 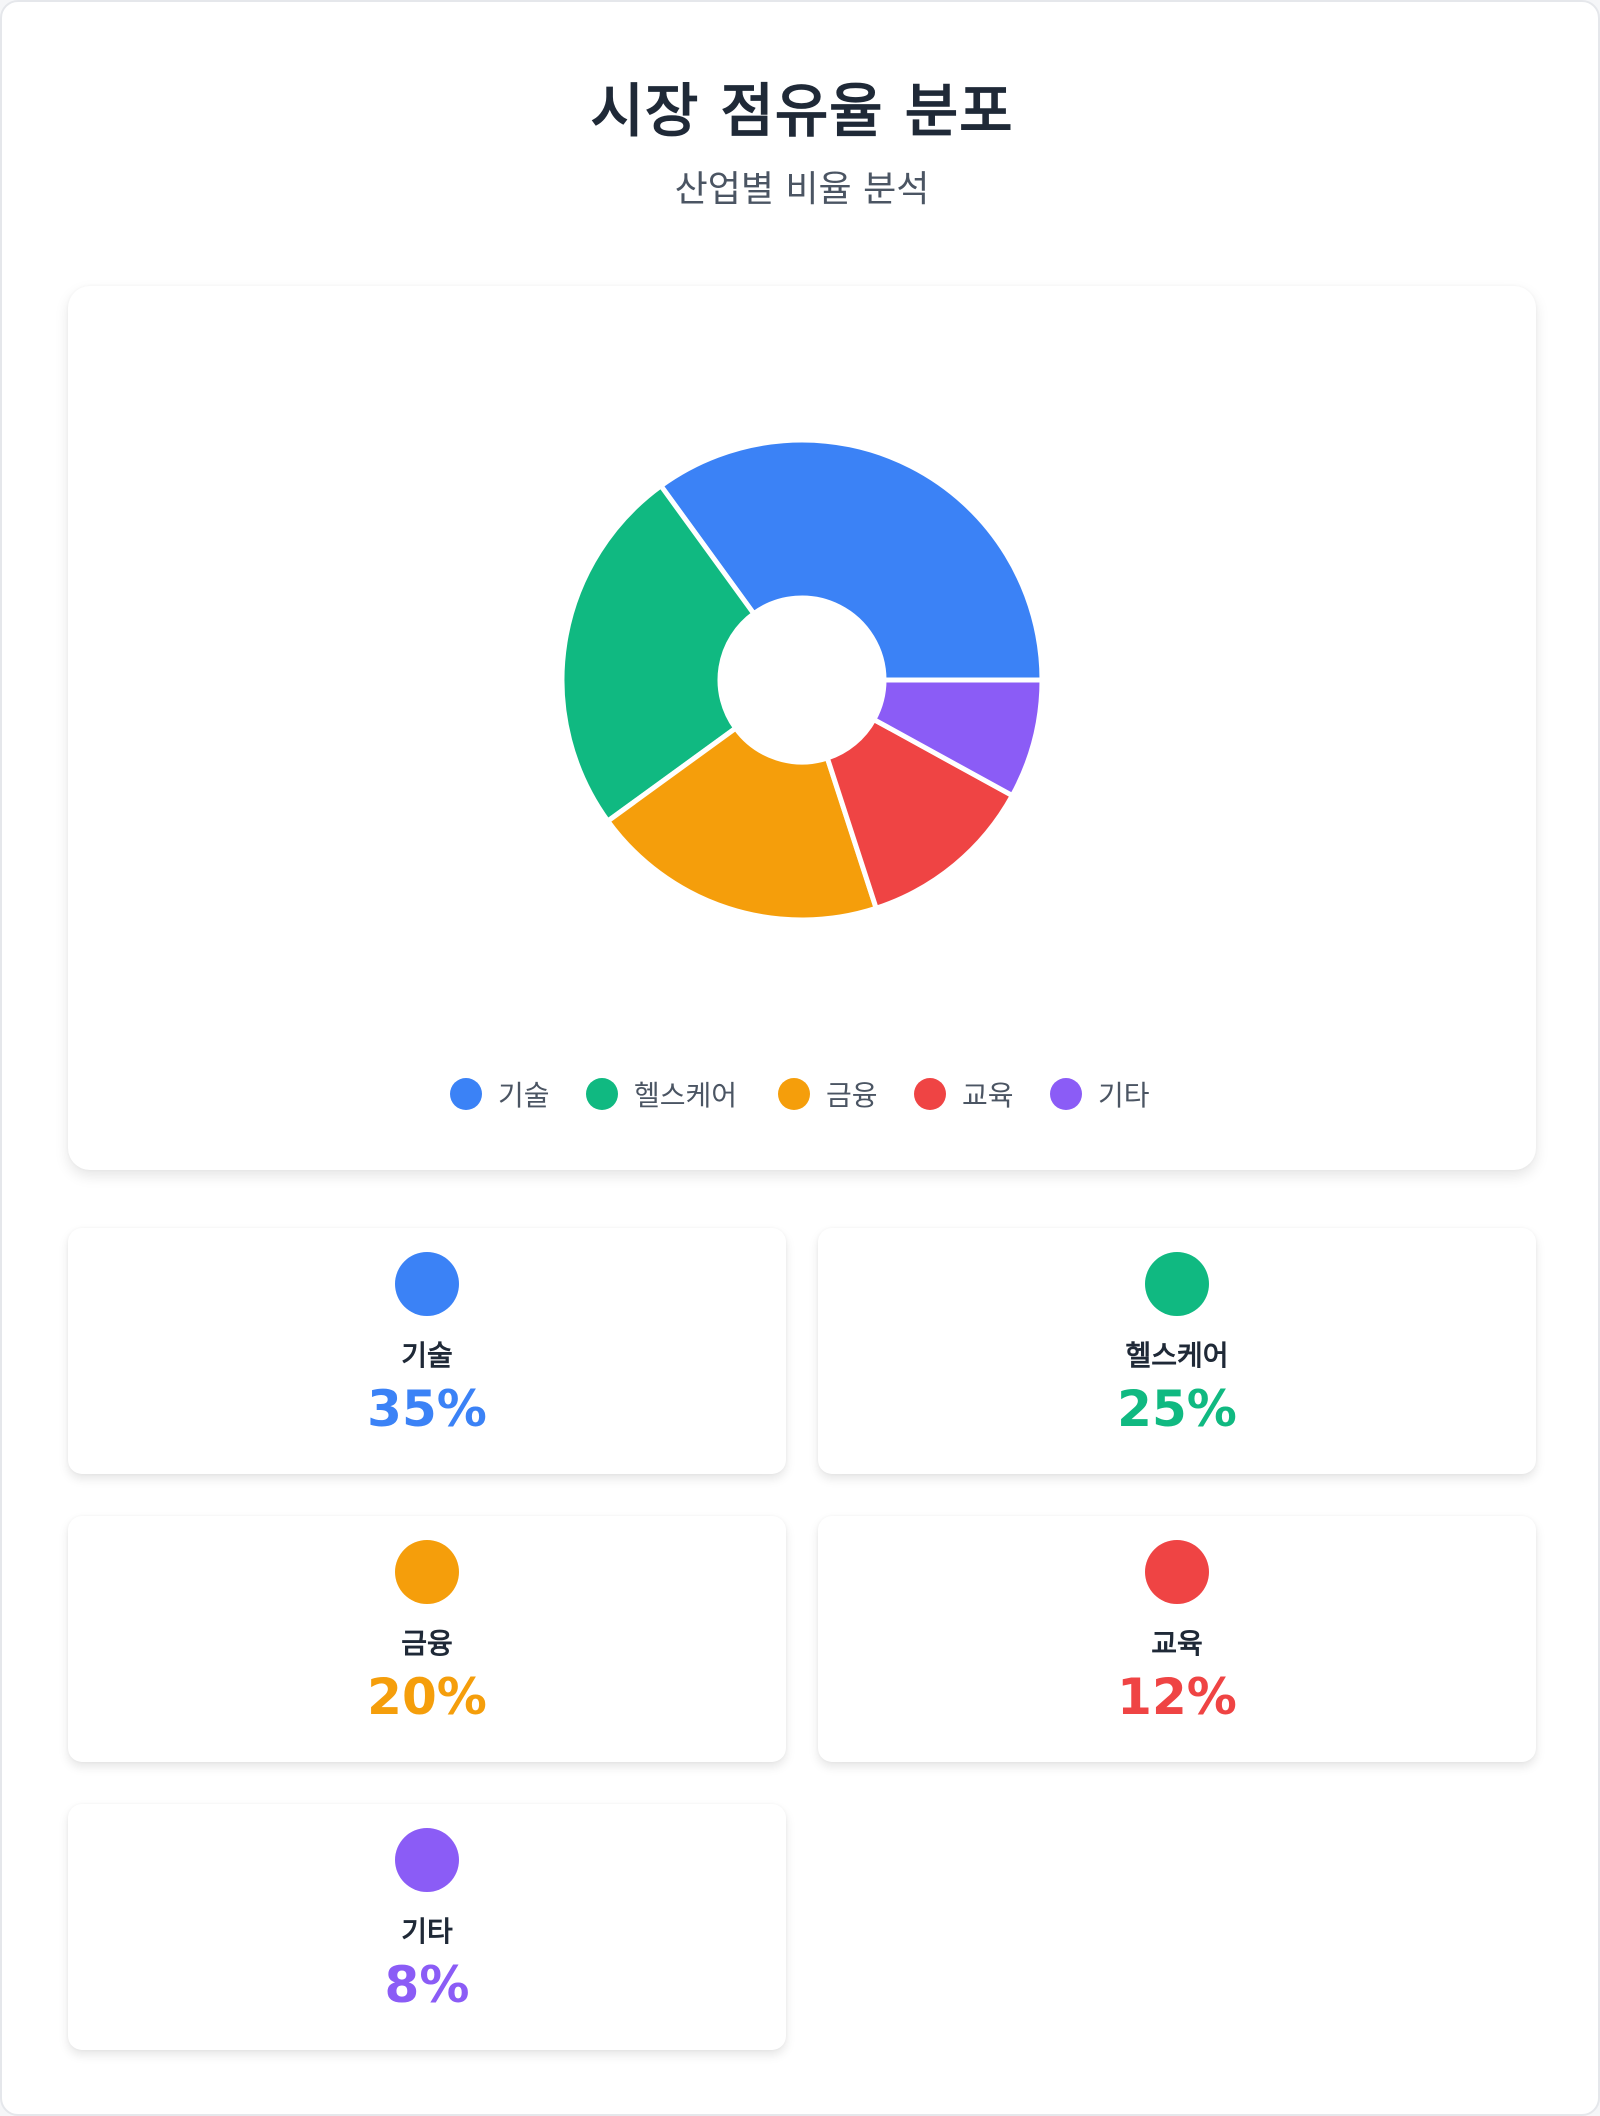 I want to click on legend-item-education: 교육, so click(x=964, y=1094).